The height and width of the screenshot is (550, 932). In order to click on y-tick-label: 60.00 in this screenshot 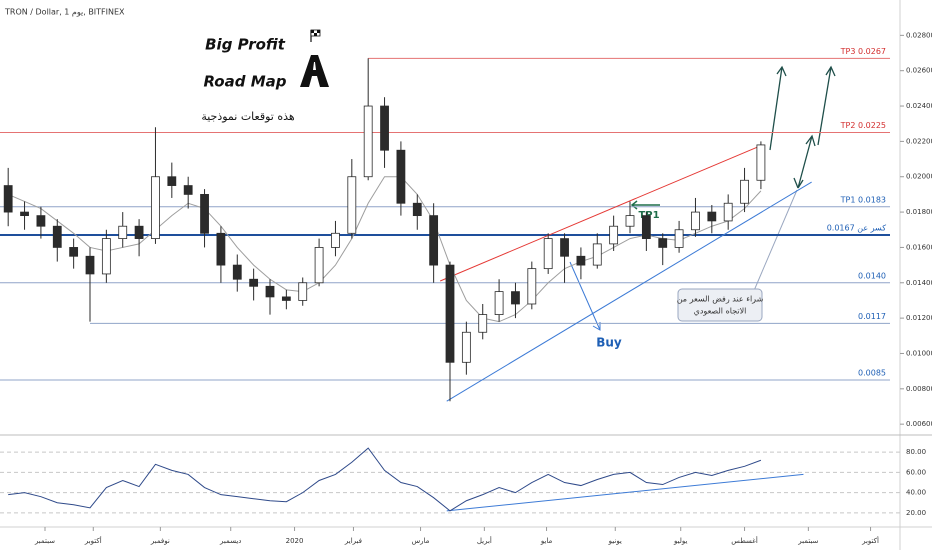, I will do `click(916, 472)`.